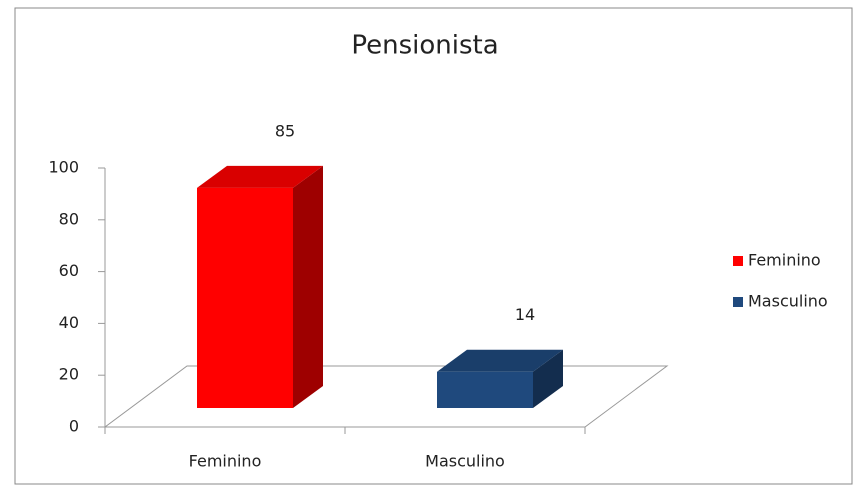 The width and height of the screenshot is (853, 485). I want to click on y-tick-label: 80, so click(69, 218).